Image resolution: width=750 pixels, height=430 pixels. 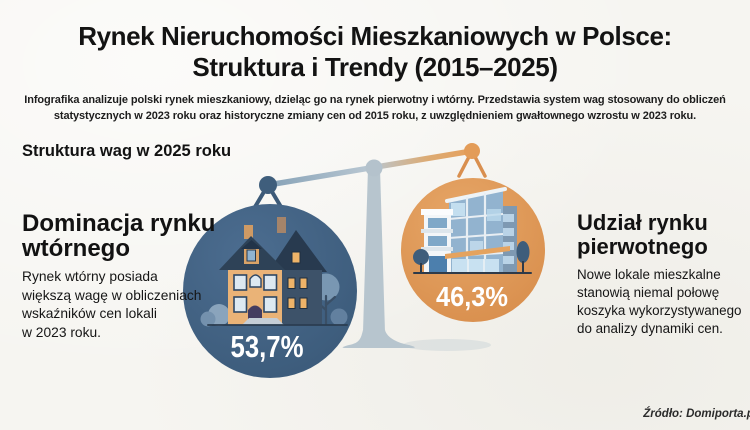 What do you see at coordinates (267, 346) in the screenshot?
I see `secondary-market-percentage: 53,7%` at bounding box center [267, 346].